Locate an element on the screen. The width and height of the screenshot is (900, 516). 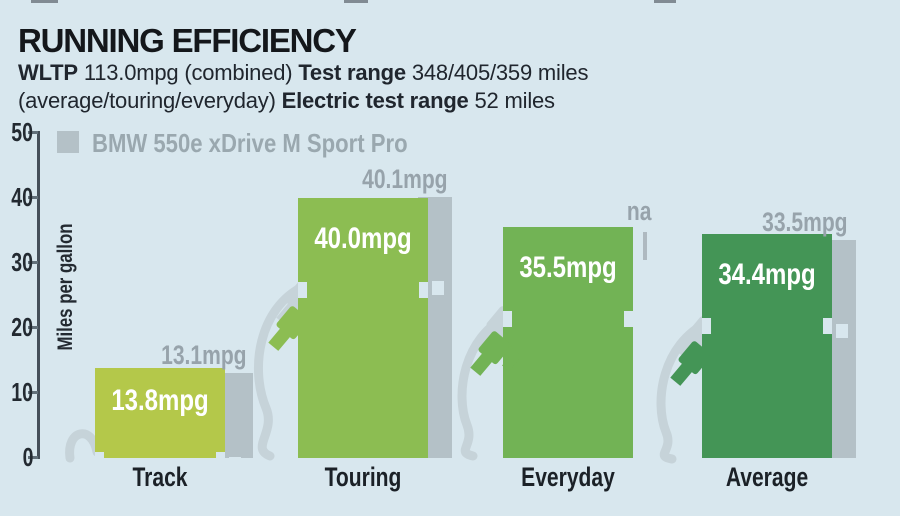
y-tick-label: 10 is located at coordinates (22, 392).